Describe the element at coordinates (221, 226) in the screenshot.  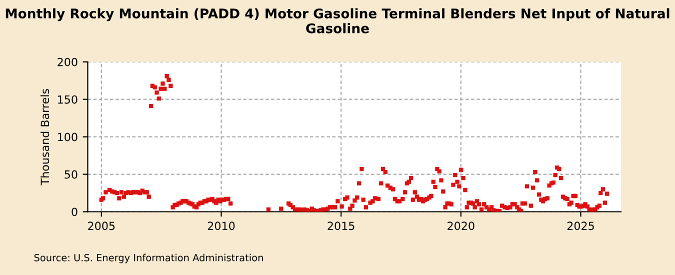
I see `x-tick-label: 2010` at that location.